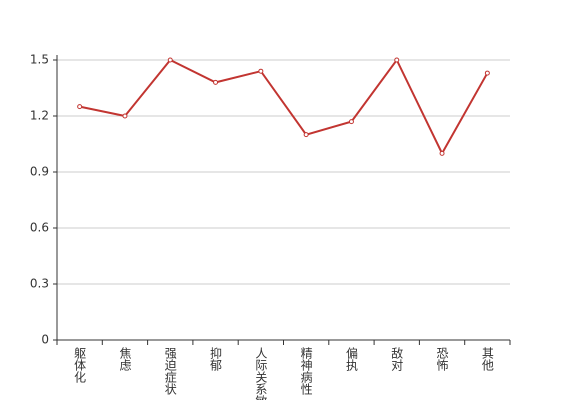 The width and height of the screenshot is (567, 404). What do you see at coordinates (306, 371) in the screenshot?
I see `x-tick-label: 精神病性` at bounding box center [306, 371].